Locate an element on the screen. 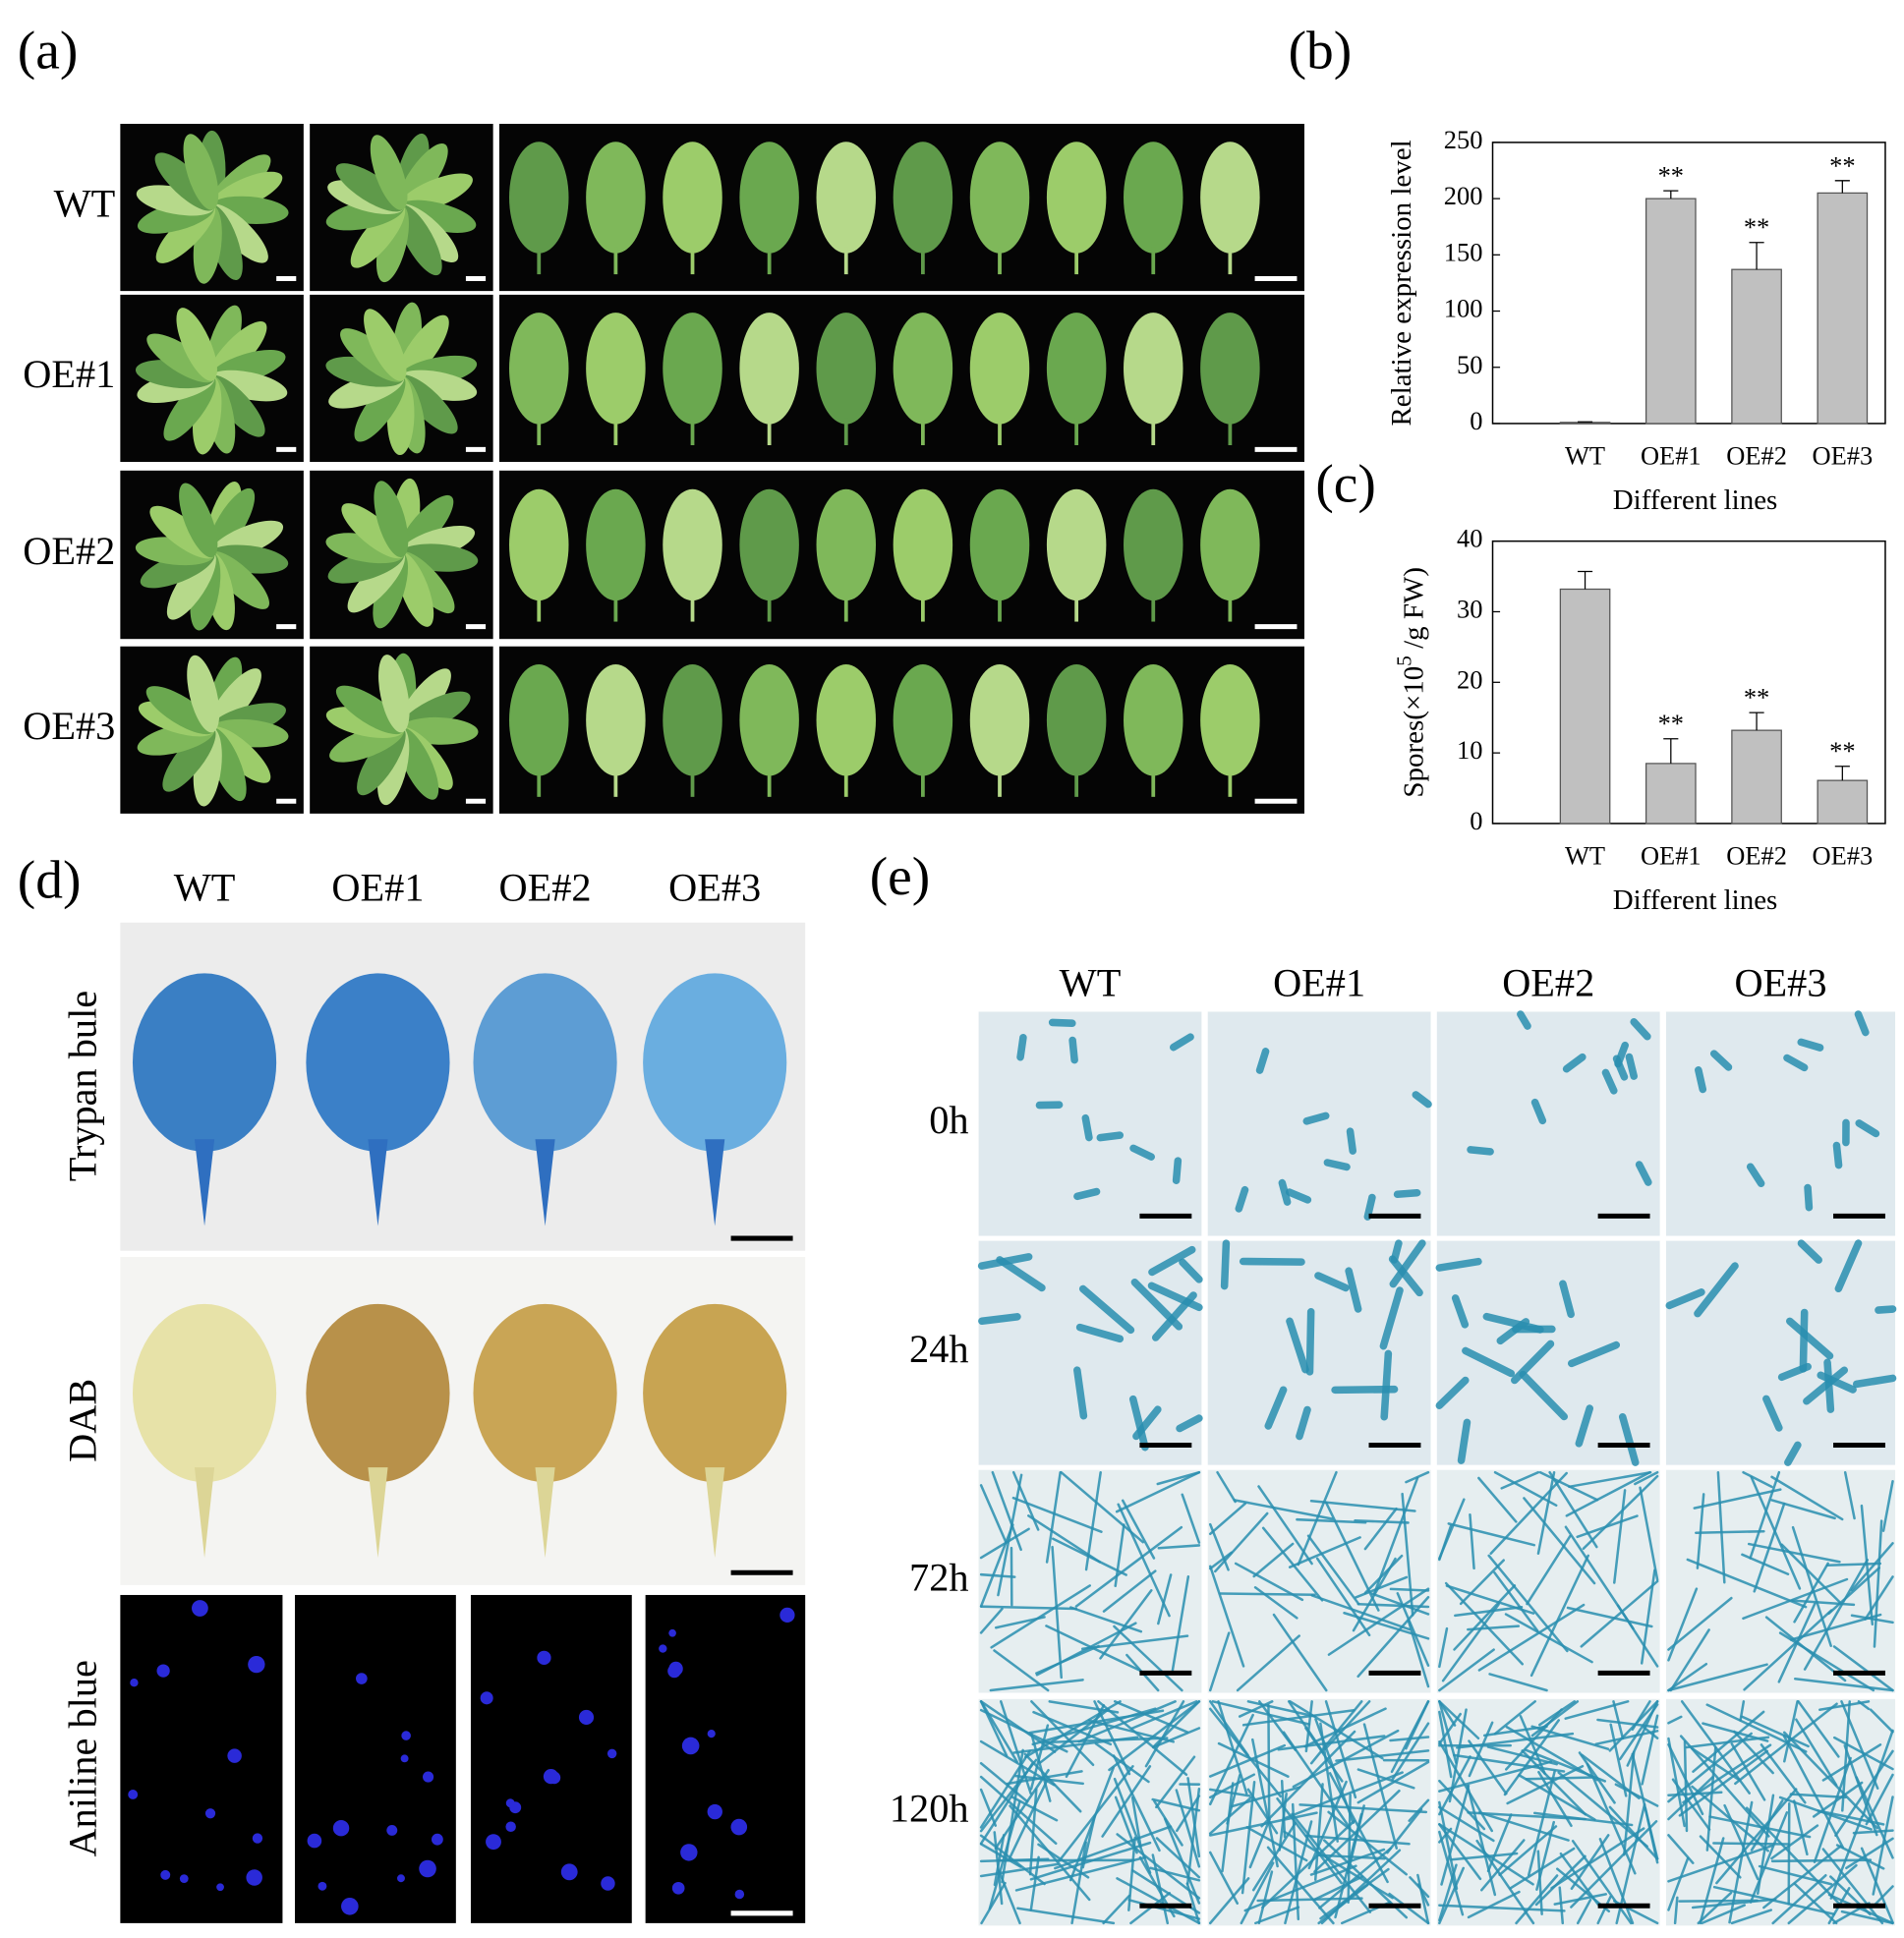 This screenshot has height=1938, width=1904. photo is located at coordinates (725, 1758).